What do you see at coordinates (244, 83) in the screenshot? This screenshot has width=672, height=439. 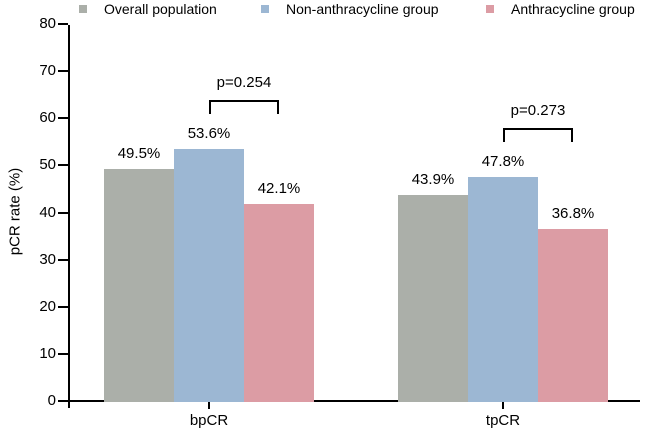 I see `p-value-label: p=0.254` at bounding box center [244, 83].